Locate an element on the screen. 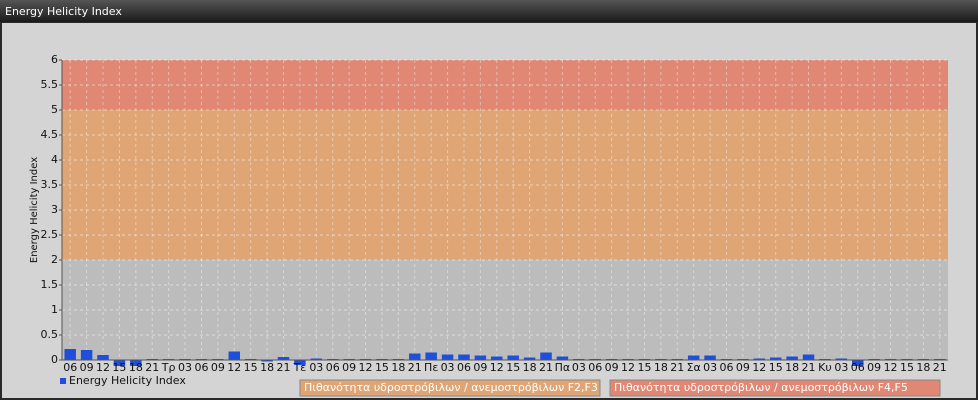 Image resolution: width=978 pixels, height=400 pixels. y-tick-label: 1.5 is located at coordinates (50, 284).